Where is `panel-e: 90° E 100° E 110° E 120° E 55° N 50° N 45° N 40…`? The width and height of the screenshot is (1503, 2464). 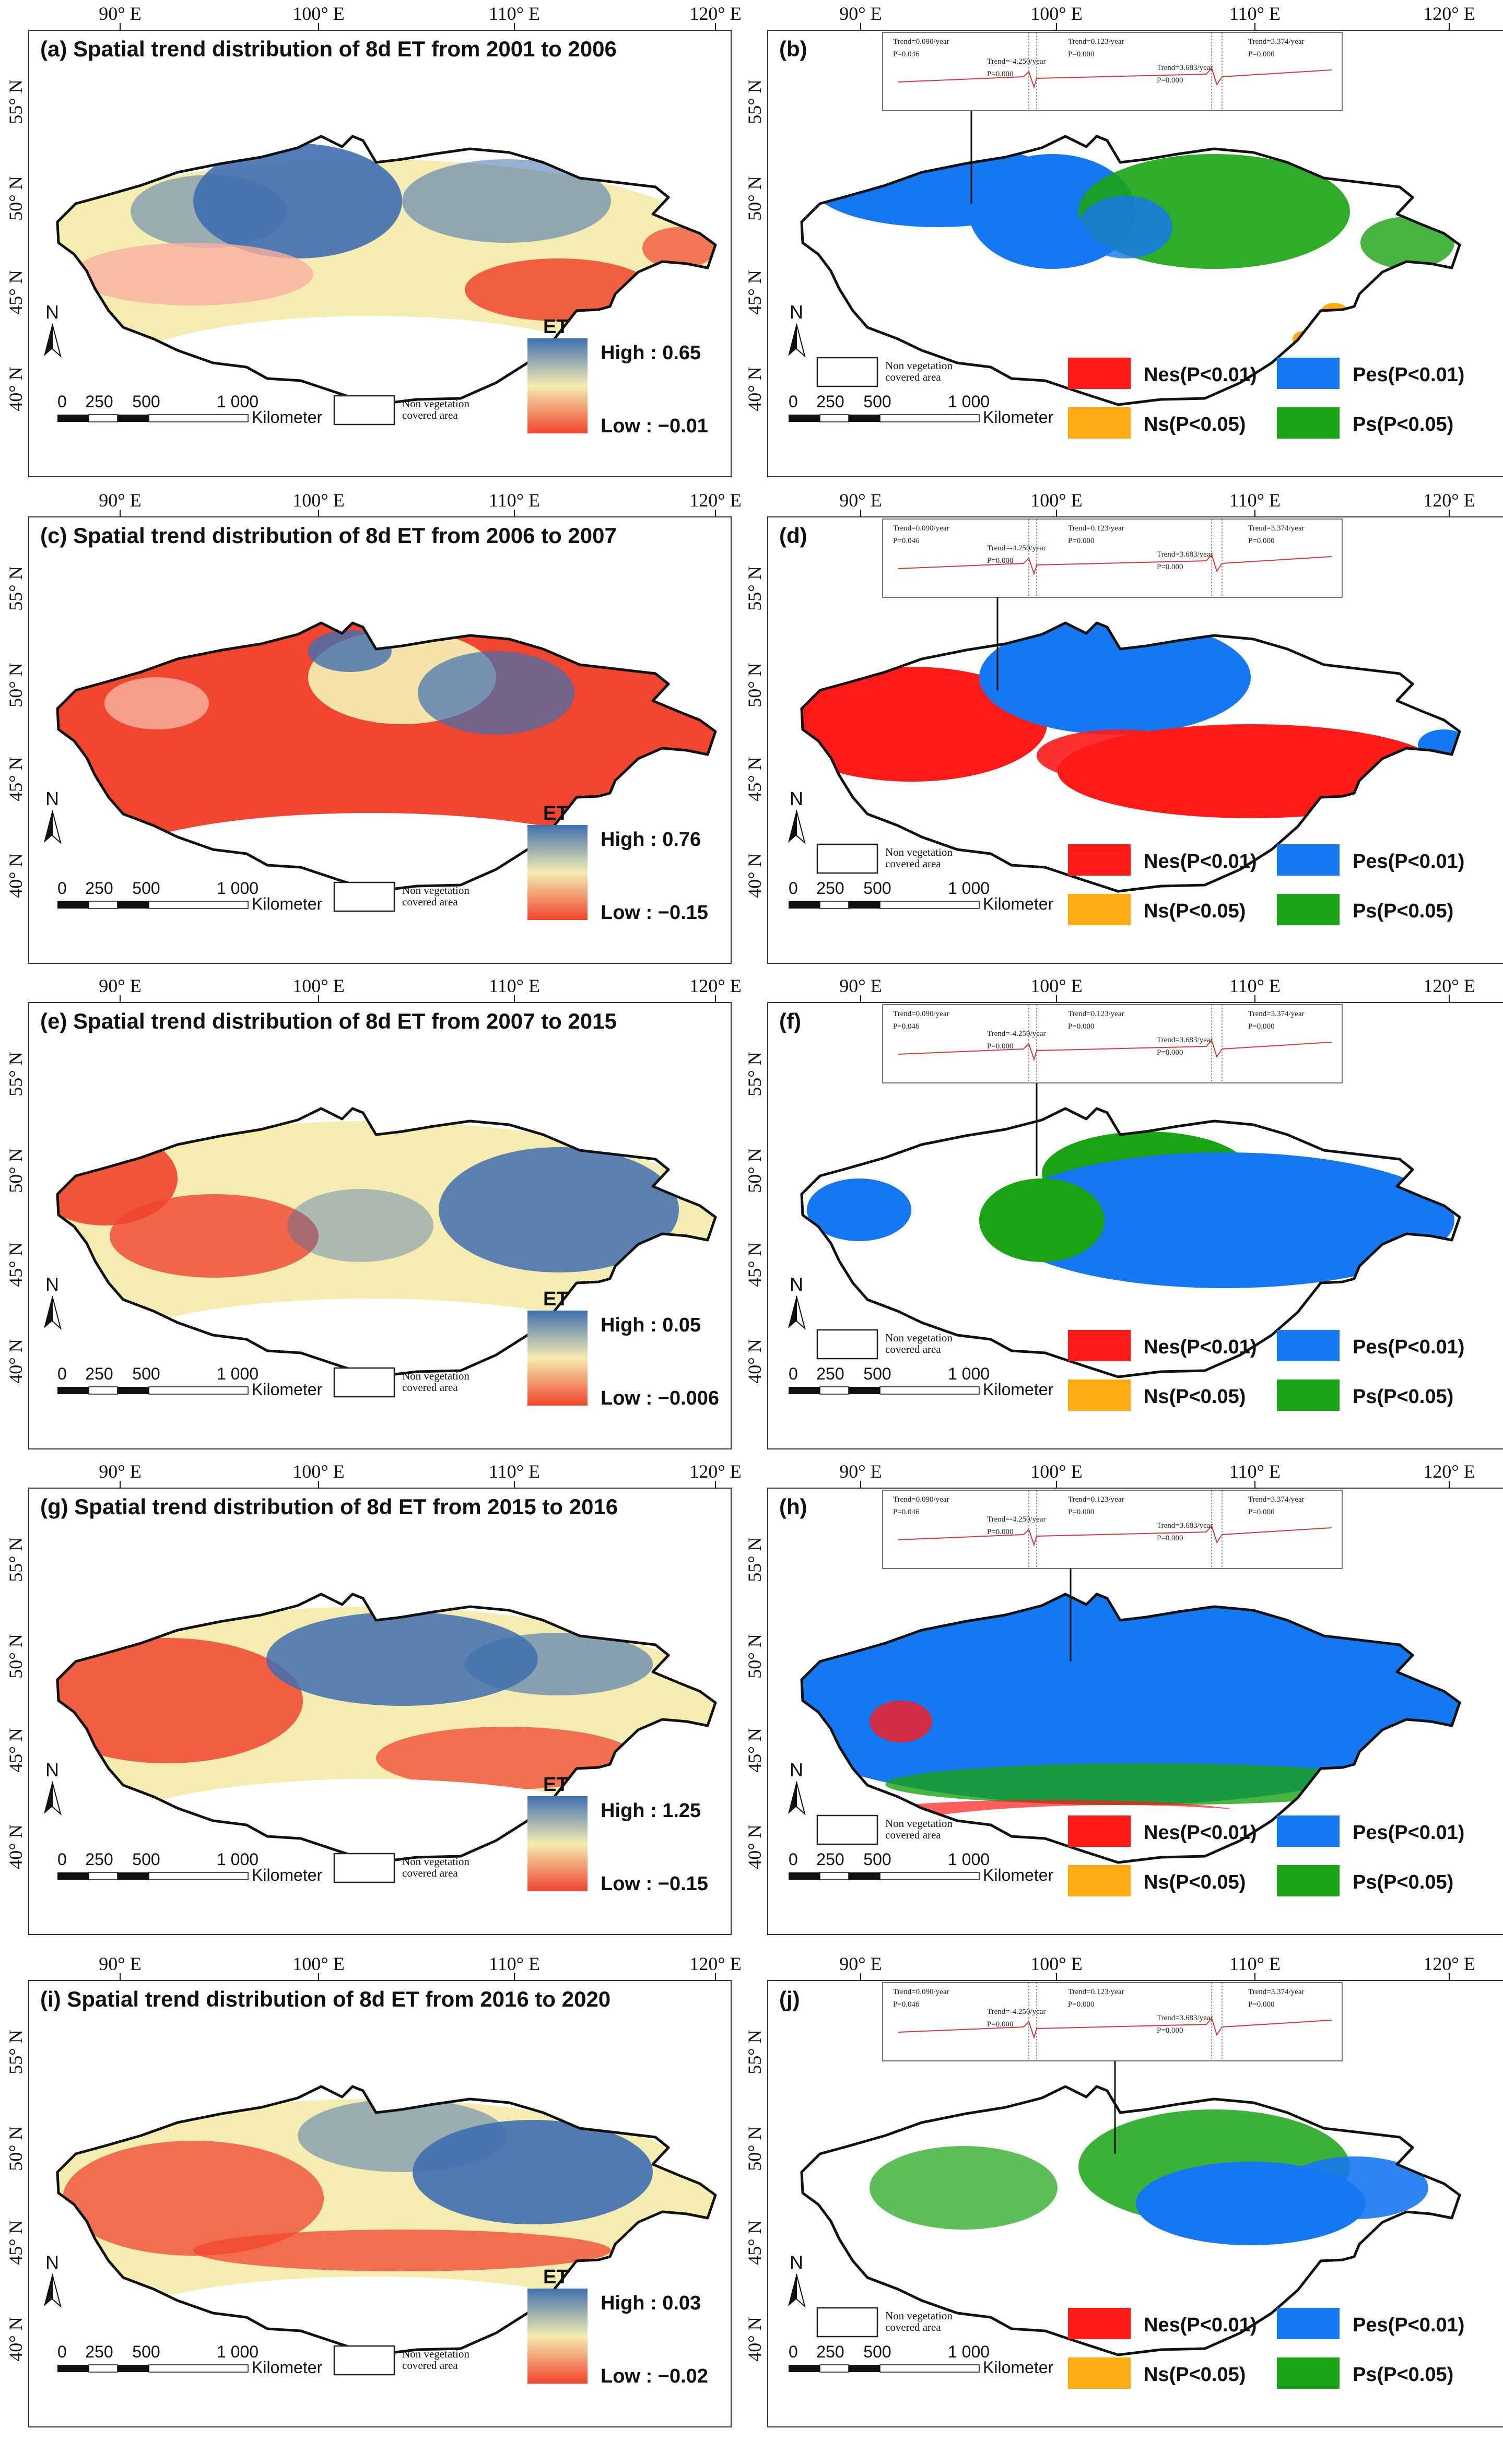
panel-e: 90° E 100° E 110° E 120° E 55° N 50° N 45° N 40… is located at coordinates (373, 1212).